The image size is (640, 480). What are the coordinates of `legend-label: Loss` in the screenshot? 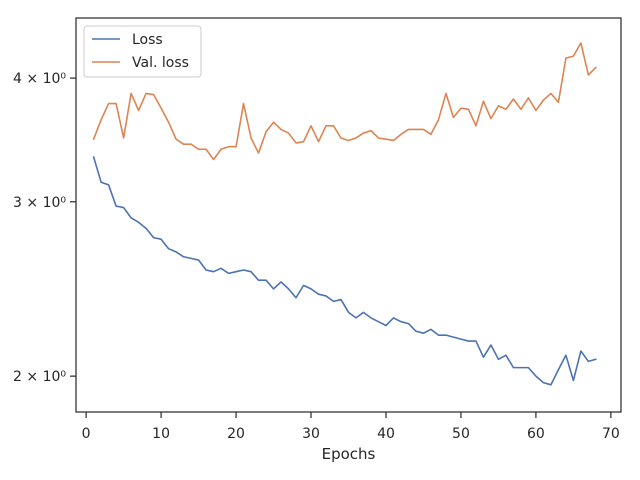 It's located at (147, 40).